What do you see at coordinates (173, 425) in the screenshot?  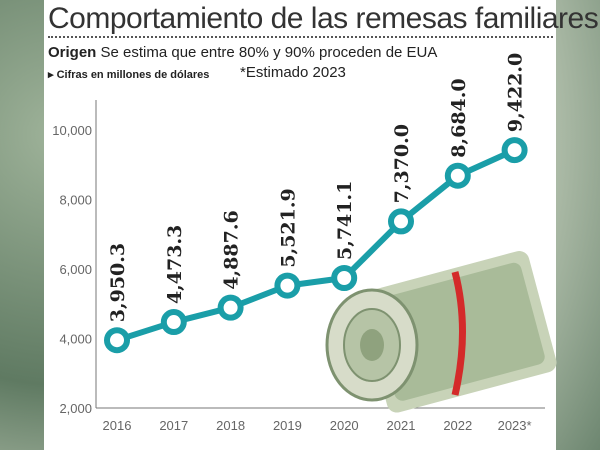 I see `x-tick-label: 2017` at bounding box center [173, 425].